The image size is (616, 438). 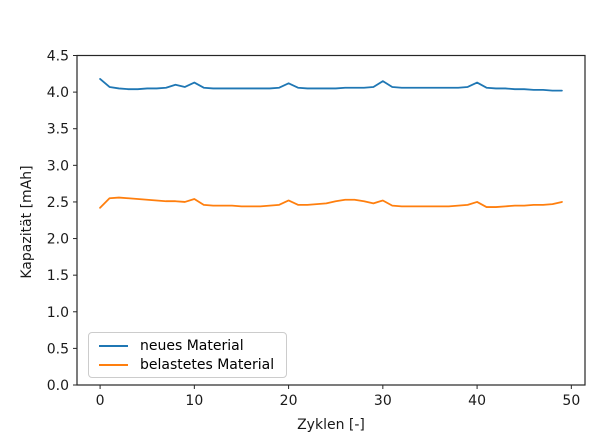 What do you see at coordinates (58, 203) in the screenshot?
I see `y-tick-label: 2.5` at bounding box center [58, 203].